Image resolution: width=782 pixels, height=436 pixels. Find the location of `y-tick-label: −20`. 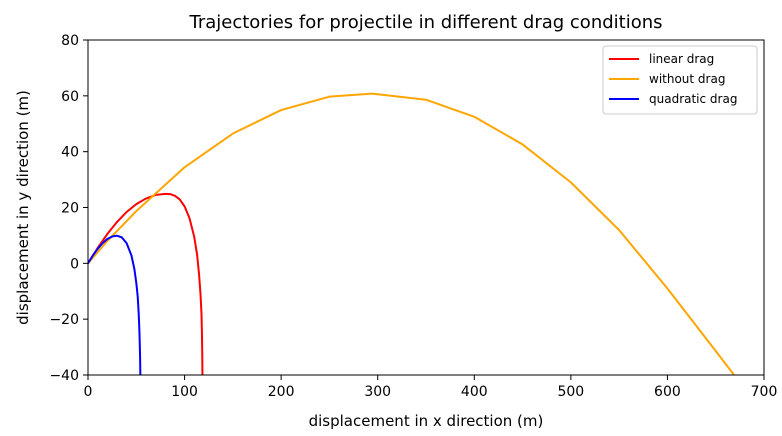

y-tick-label: −20 is located at coordinates (64, 320).